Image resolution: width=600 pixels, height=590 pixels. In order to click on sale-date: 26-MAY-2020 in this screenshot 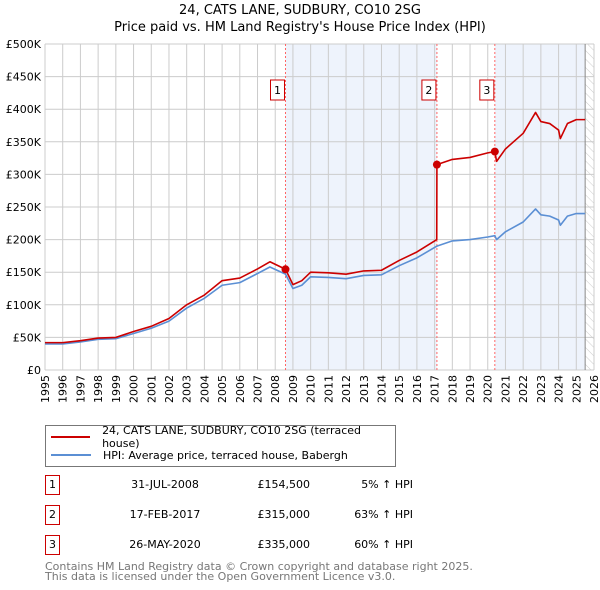, I will do `click(165, 544)`.